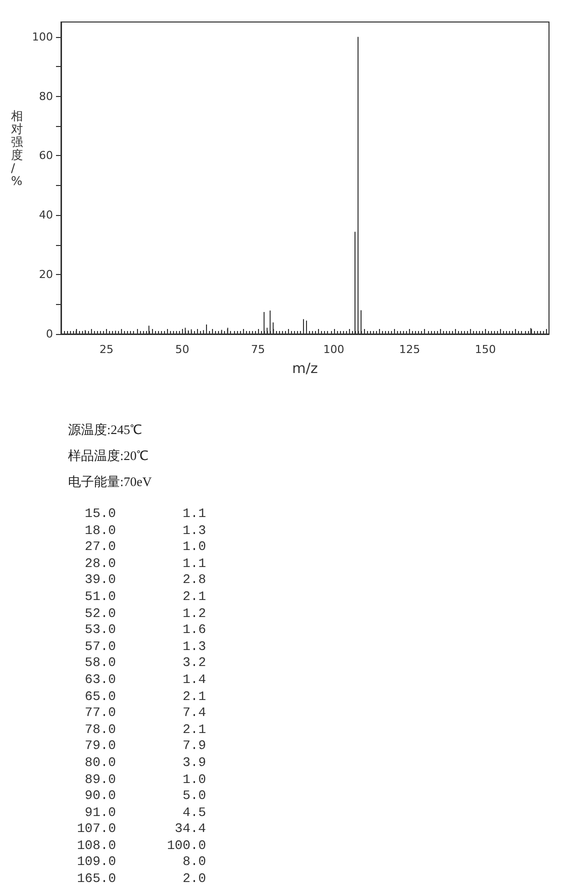 The image size is (570, 891). Describe the element at coordinates (100, 514) in the screenshot. I see `category-label: 15.0` at that location.